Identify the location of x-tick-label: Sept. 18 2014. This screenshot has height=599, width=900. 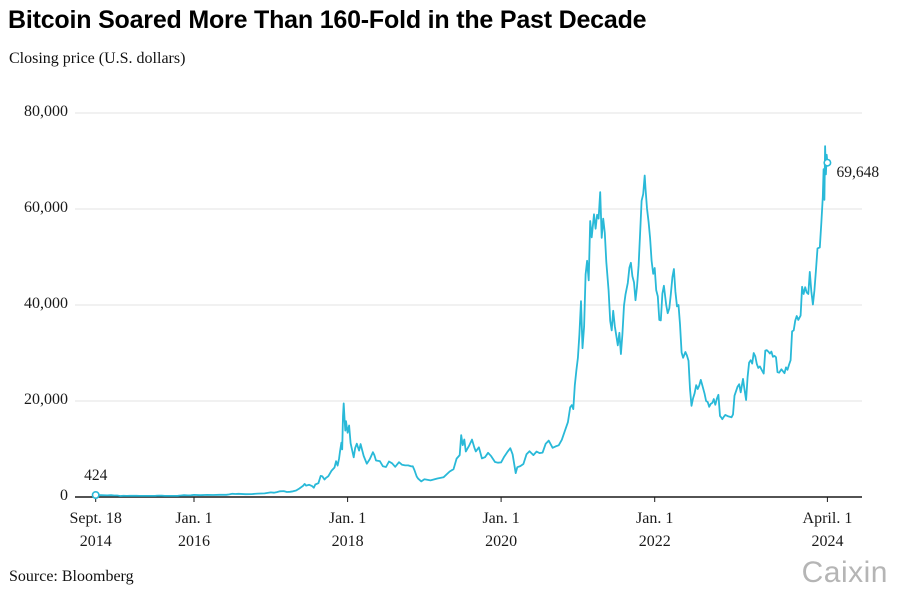
(95, 530).